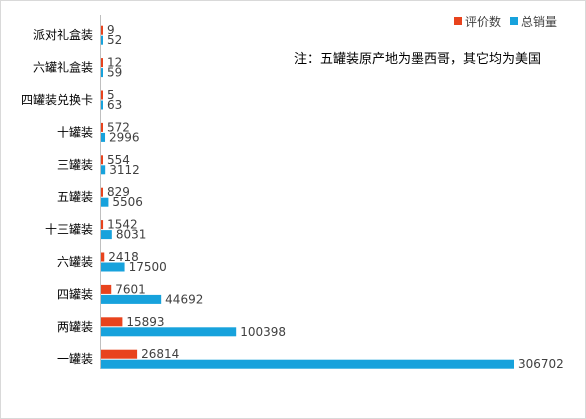  I want to click on category-label: 派对礼盒装, so click(63, 34).